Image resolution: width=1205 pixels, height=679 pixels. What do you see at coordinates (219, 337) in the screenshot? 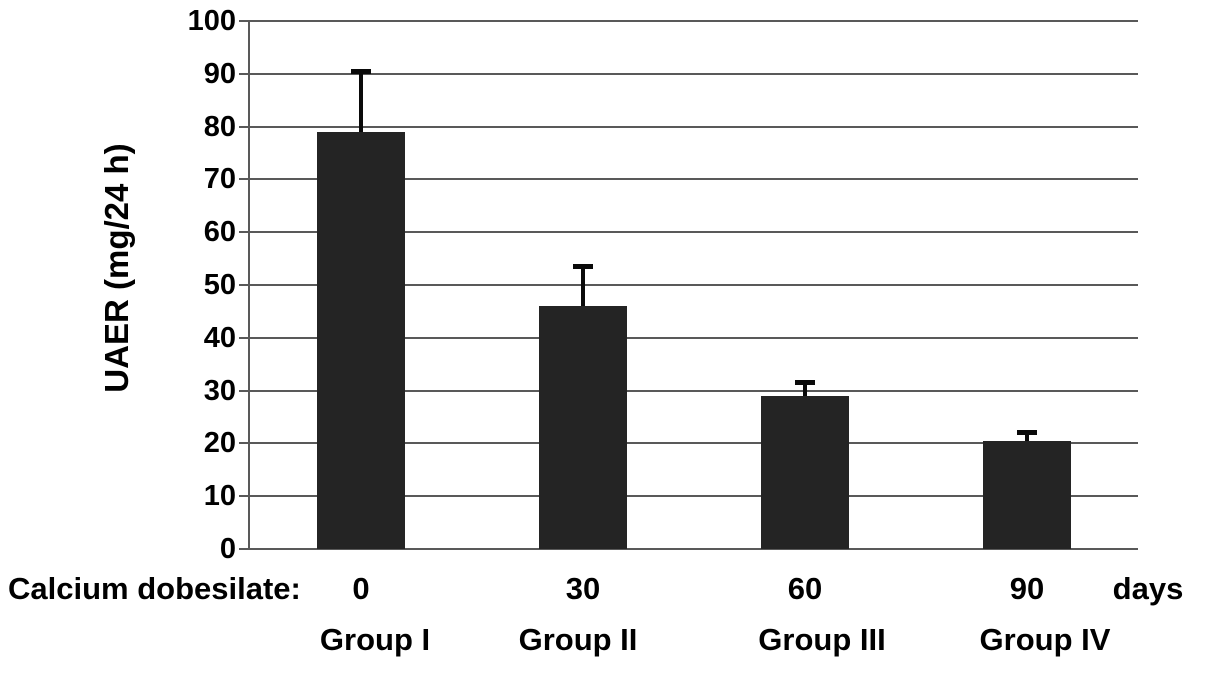
I see `y-tick-label: 40` at bounding box center [219, 337].